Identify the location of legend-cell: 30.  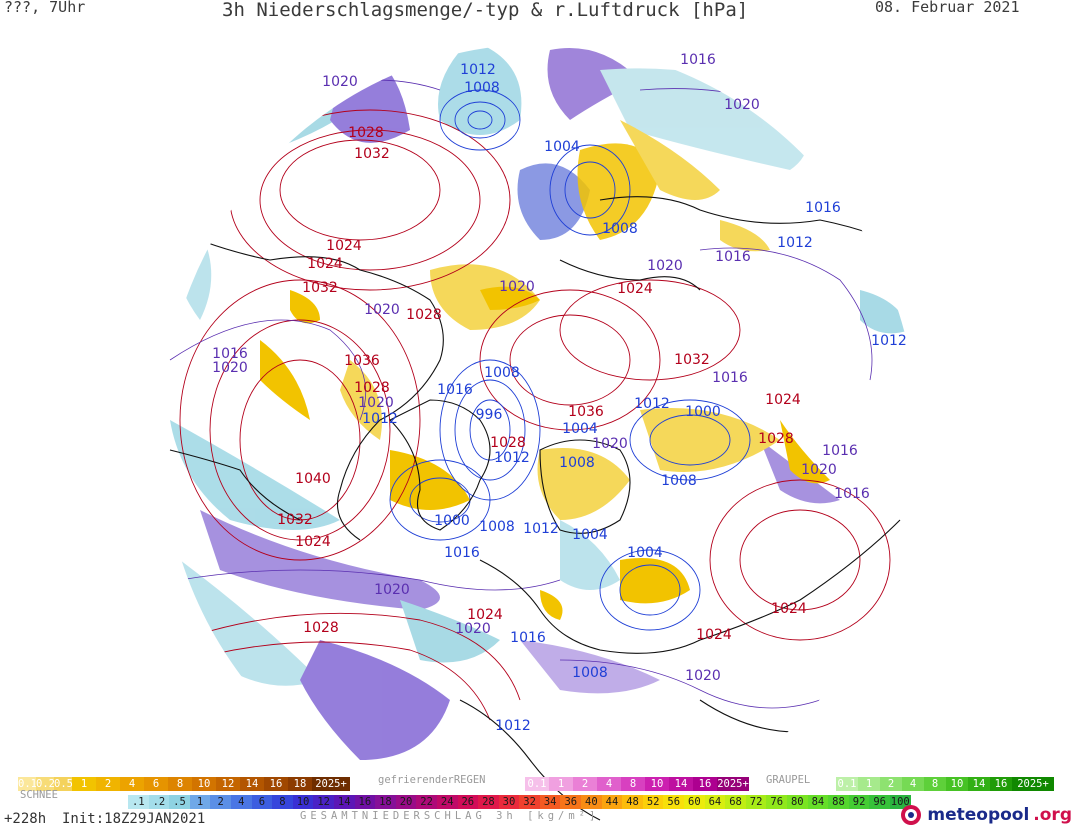
(509, 802).